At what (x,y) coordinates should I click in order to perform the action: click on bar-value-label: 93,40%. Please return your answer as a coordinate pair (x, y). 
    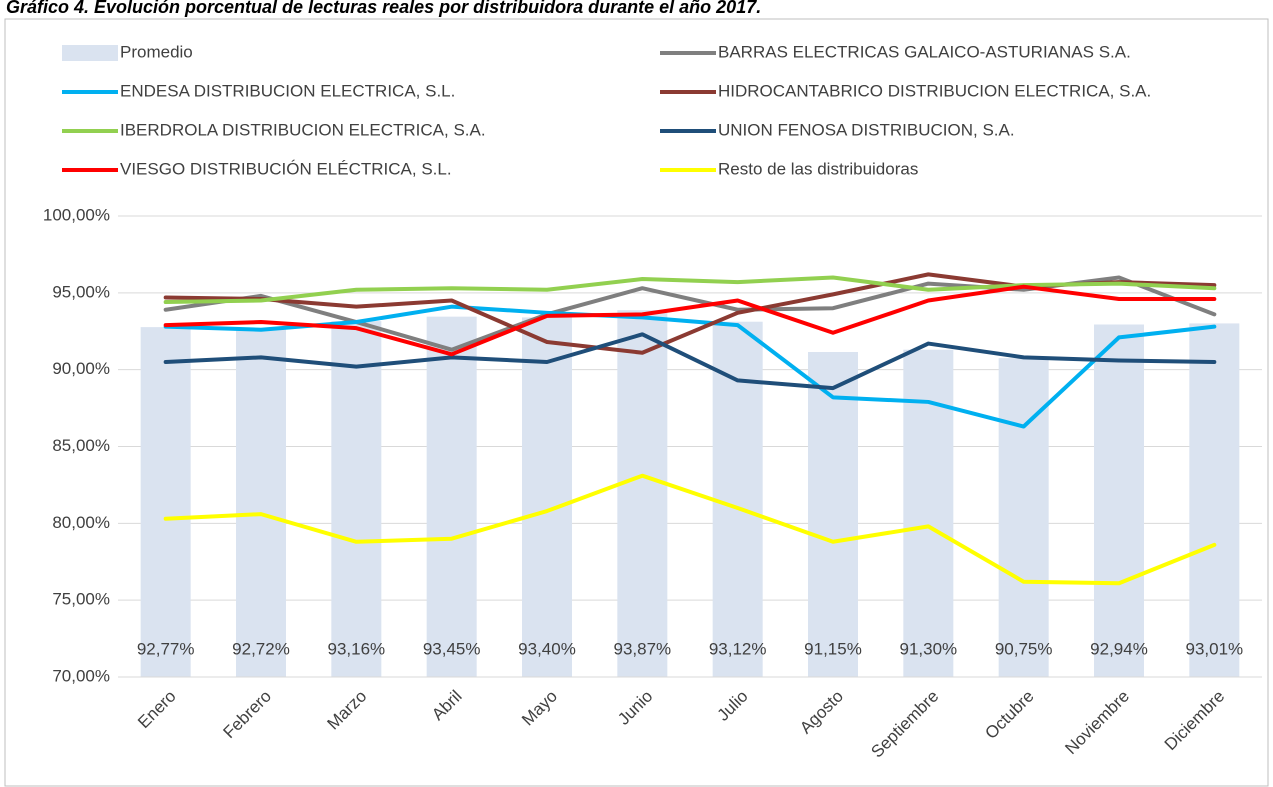
    Looking at the image, I should click on (547, 648).